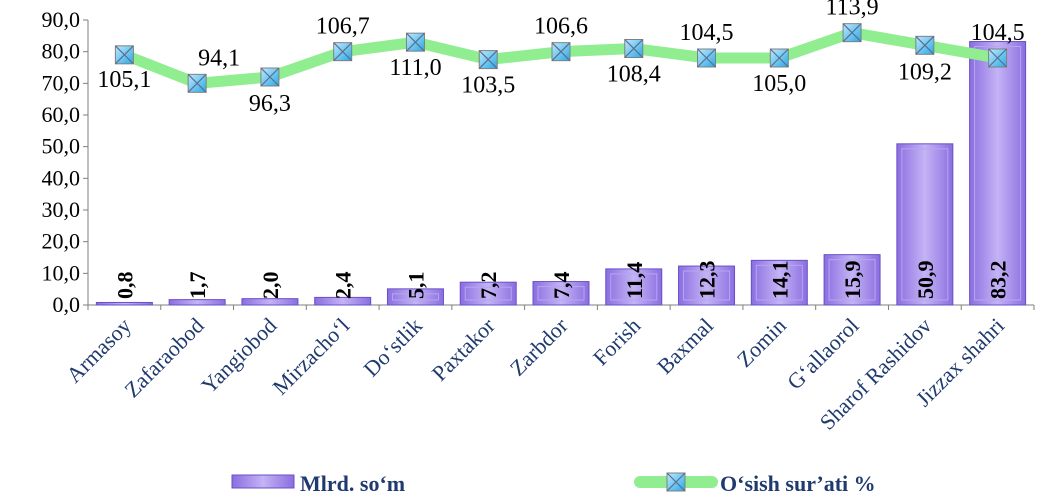 The width and height of the screenshot is (1044, 497). What do you see at coordinates (67, 304) in the screenshot?
I see `y-tick-label: 0,0` at bounding box center [67, 304].